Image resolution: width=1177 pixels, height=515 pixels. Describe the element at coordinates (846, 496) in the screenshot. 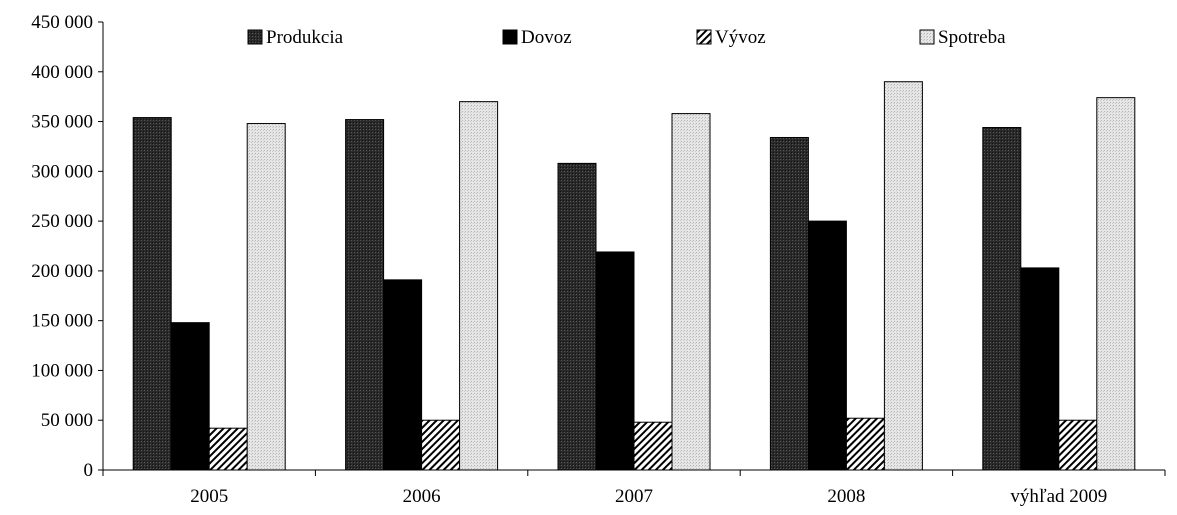

I see `x-category-label: 2008` at that location.